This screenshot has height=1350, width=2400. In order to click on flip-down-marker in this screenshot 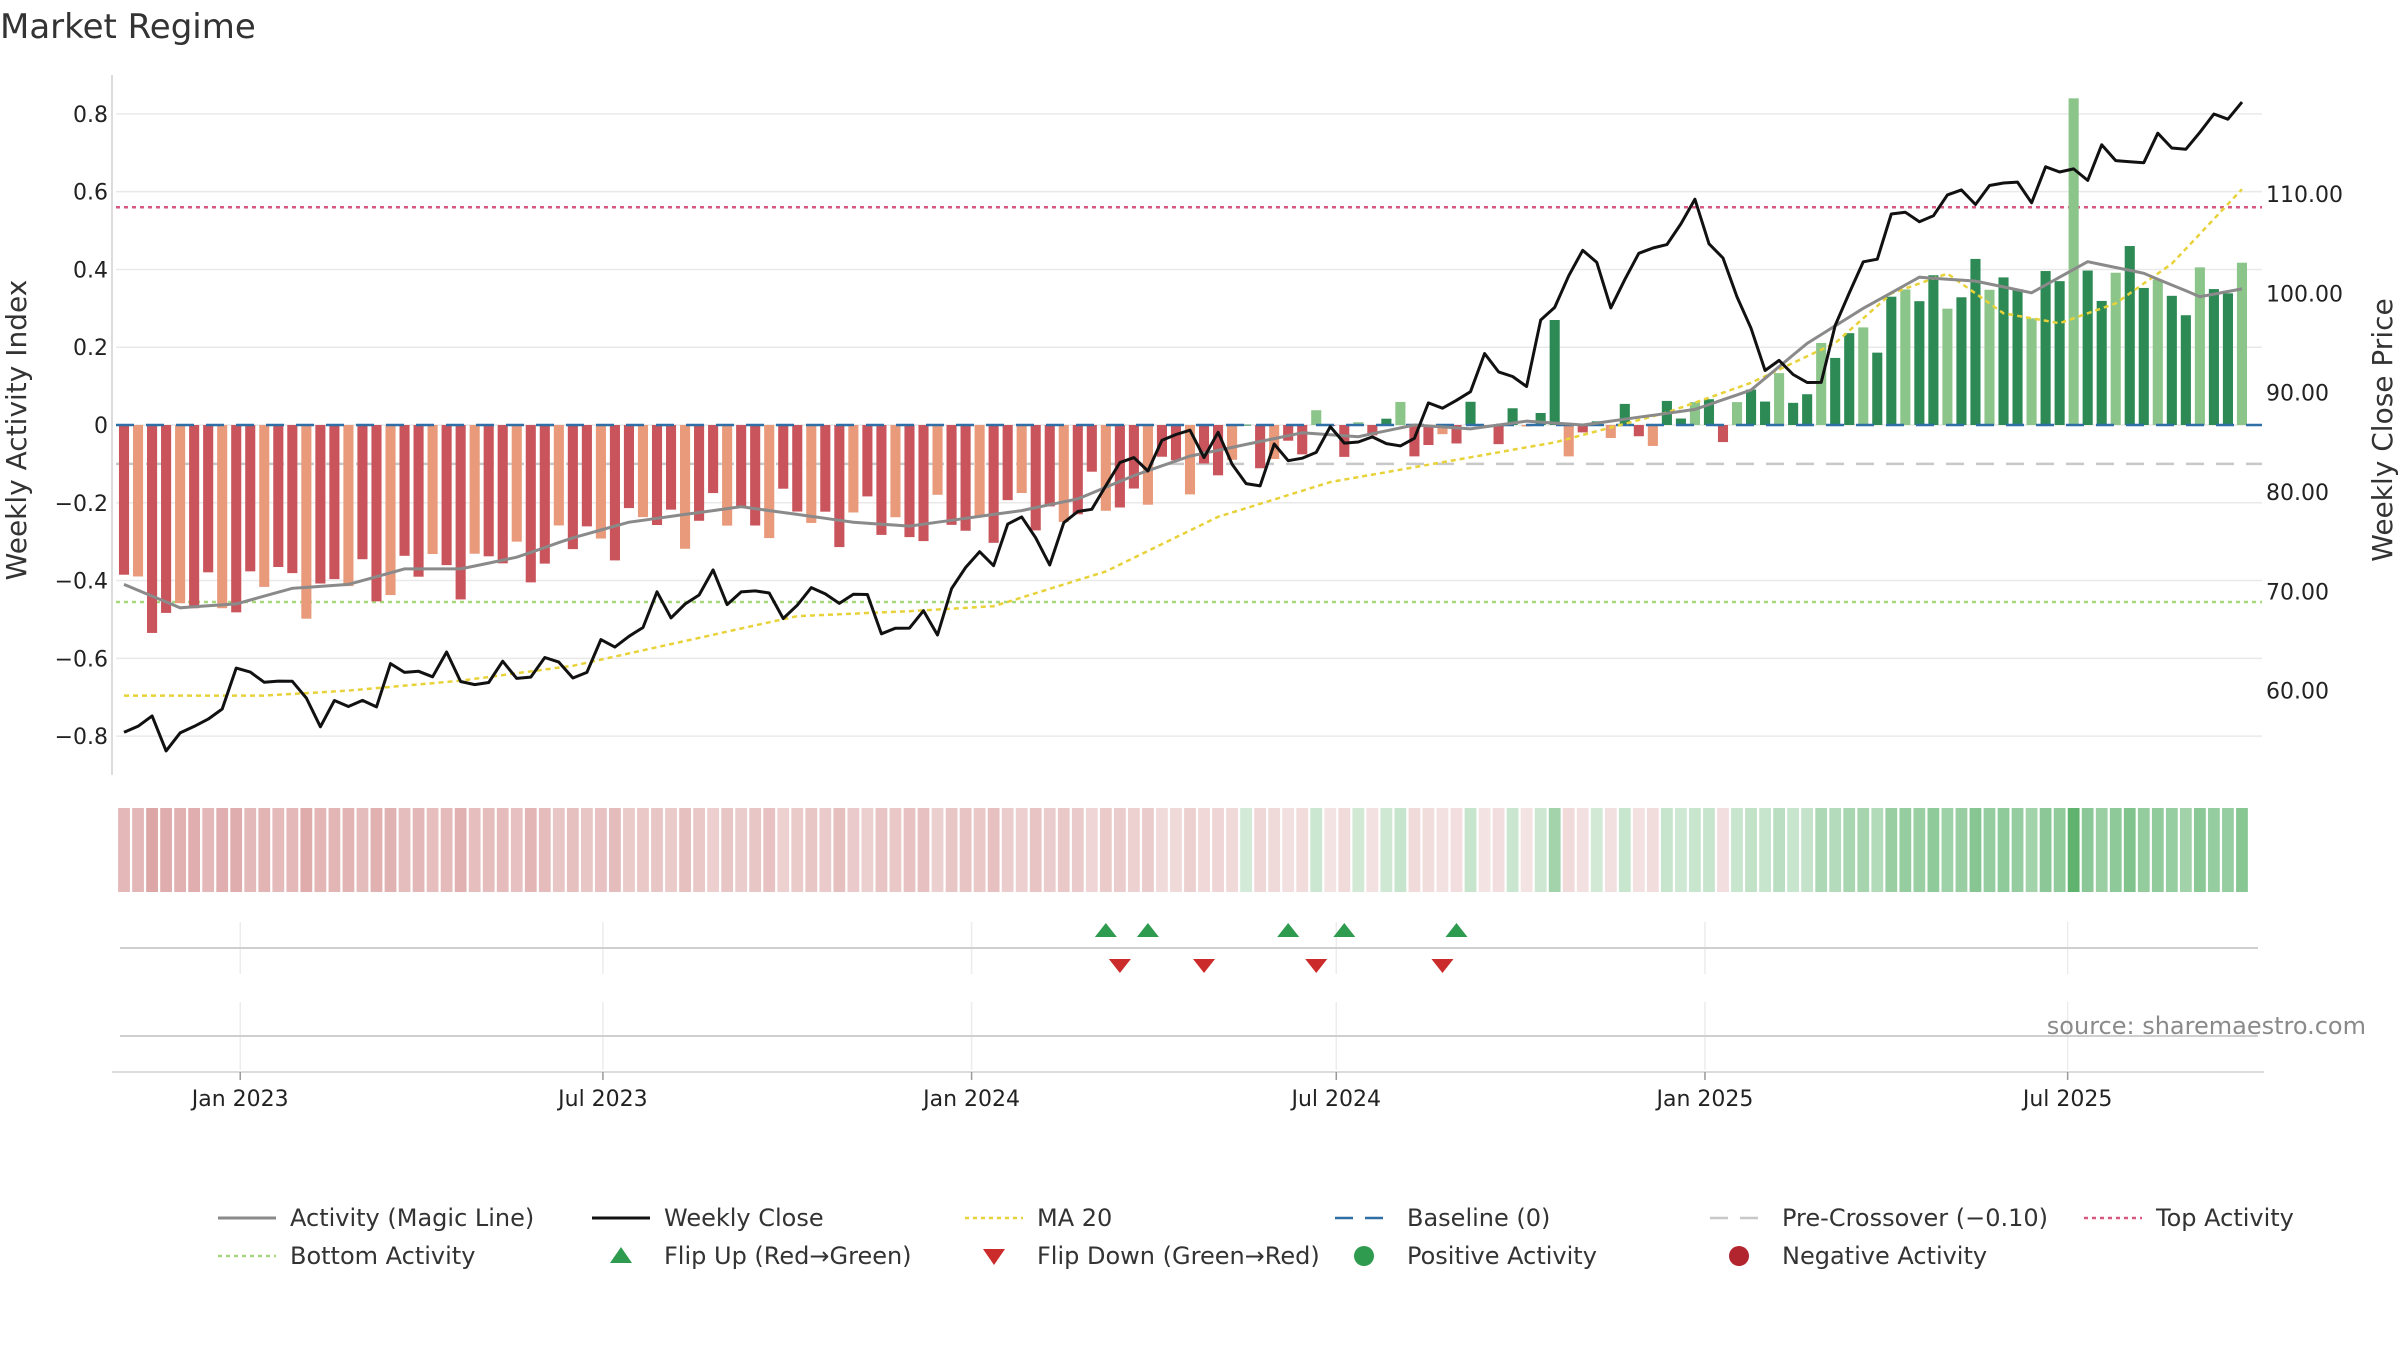, I will do `click(1119, 966)`.